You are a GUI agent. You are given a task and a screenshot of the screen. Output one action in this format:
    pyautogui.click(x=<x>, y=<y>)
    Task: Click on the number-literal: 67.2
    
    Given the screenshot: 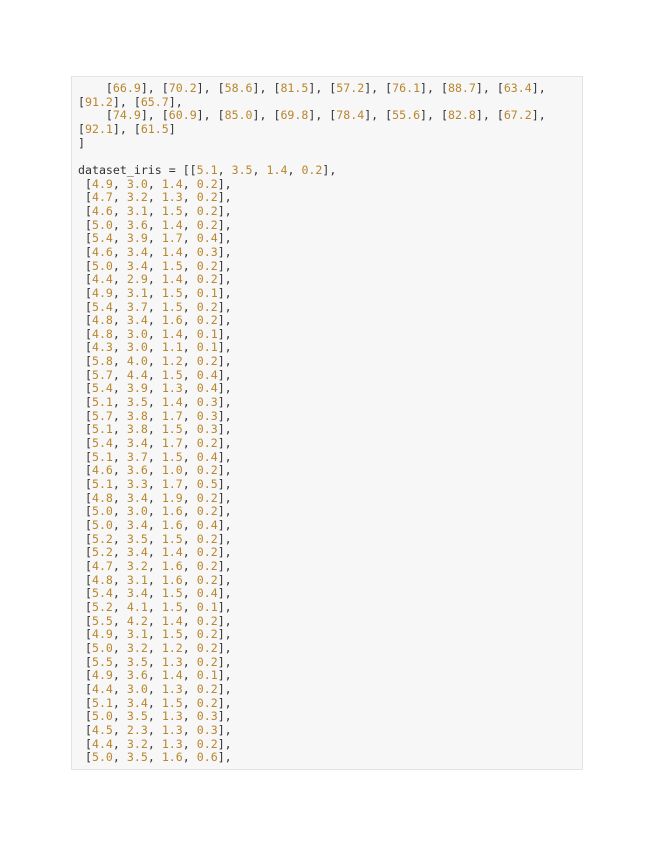 What is the action you would take?
    pyautogui.click(x=517, y=115)
    